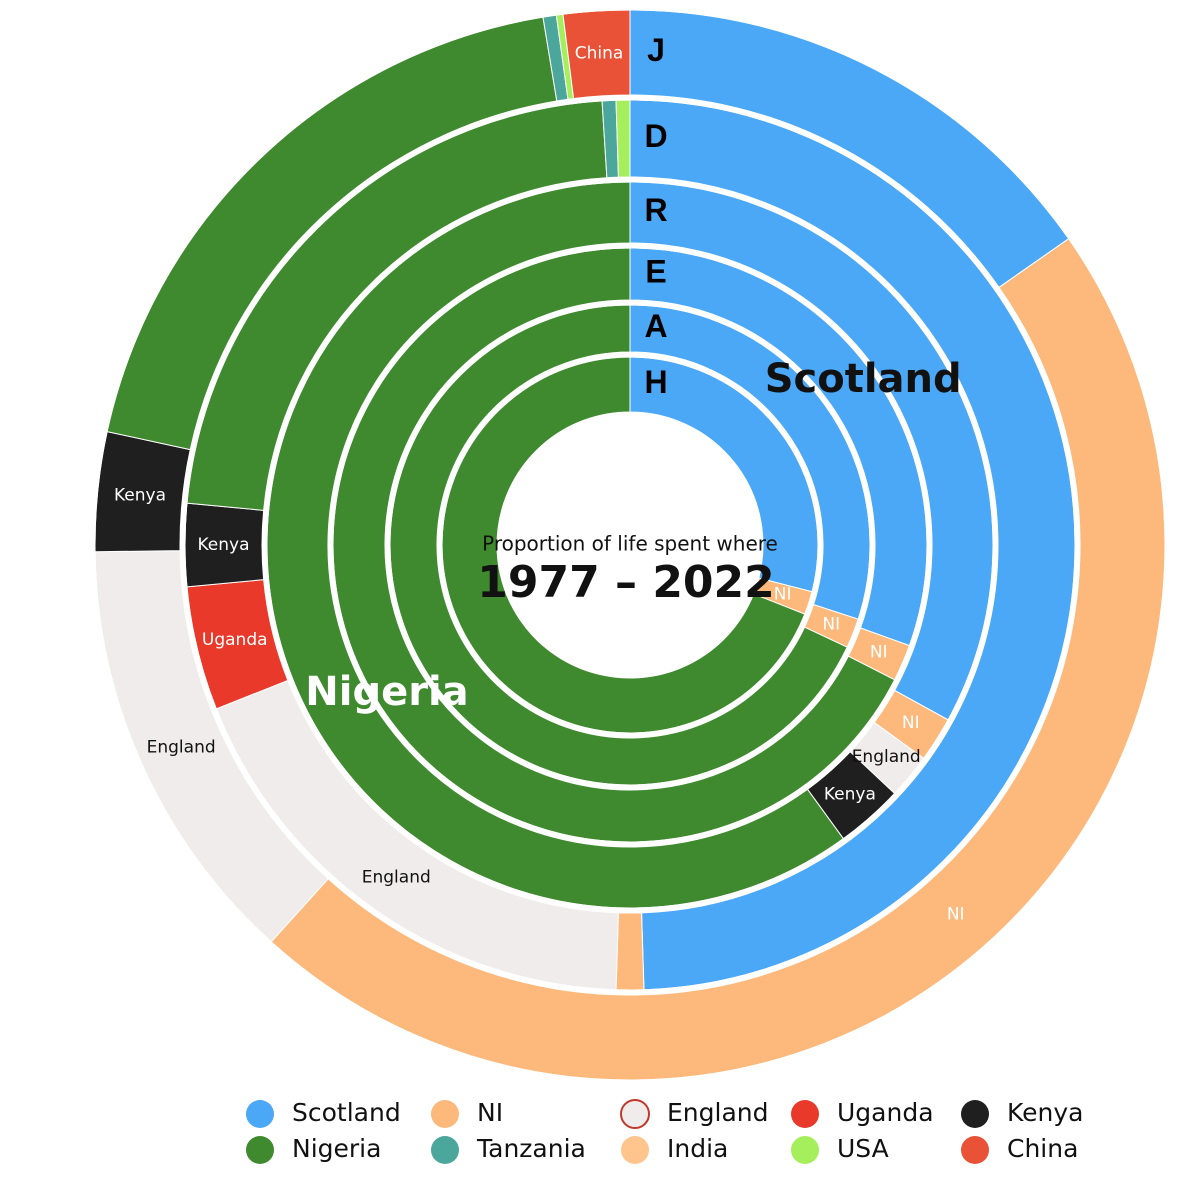  Describe the element at coordinates (656, 50) in the screenshot. I see `ring-label: J` at that location.